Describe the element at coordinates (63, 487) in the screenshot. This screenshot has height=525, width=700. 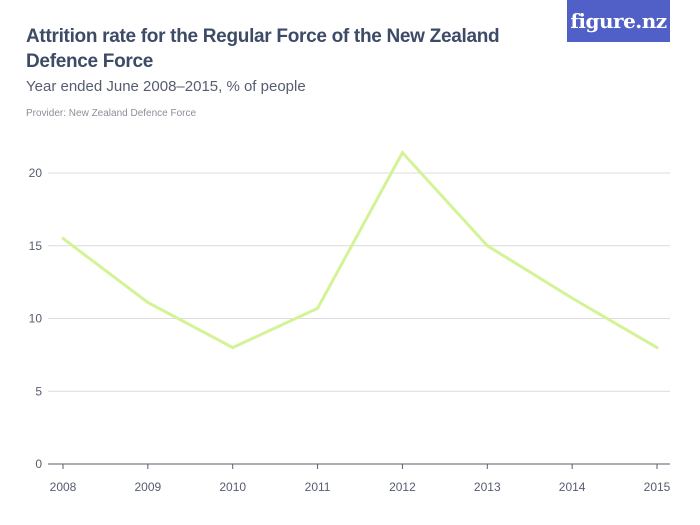
I see `x-tick-label: 2008` at that location.